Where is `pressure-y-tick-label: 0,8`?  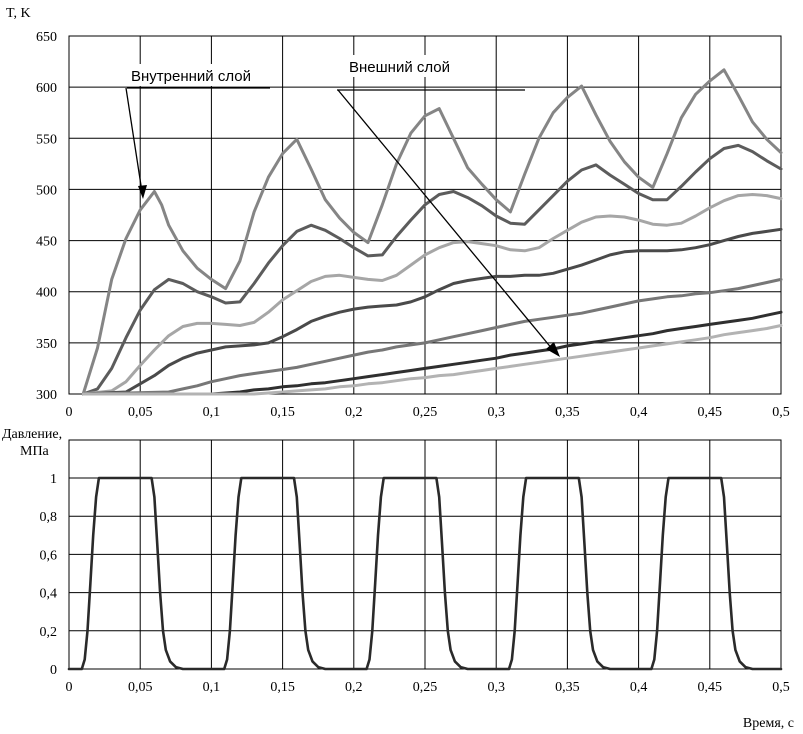 pressure-y-tick-label: 0,8 is located at coordinates (49, 517).